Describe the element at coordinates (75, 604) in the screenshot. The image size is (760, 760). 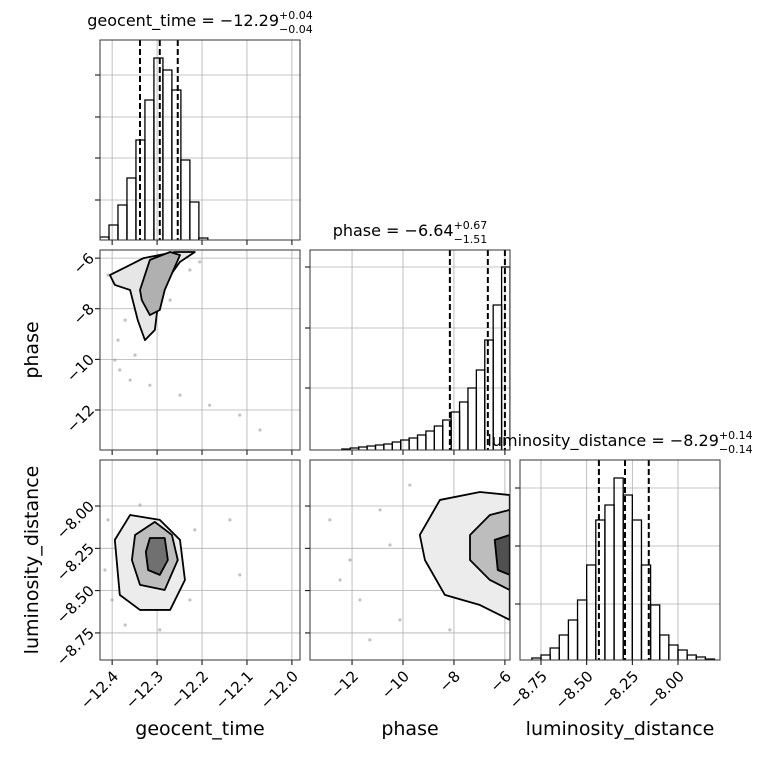
I see `y-tick-label: −8.50` at that location.